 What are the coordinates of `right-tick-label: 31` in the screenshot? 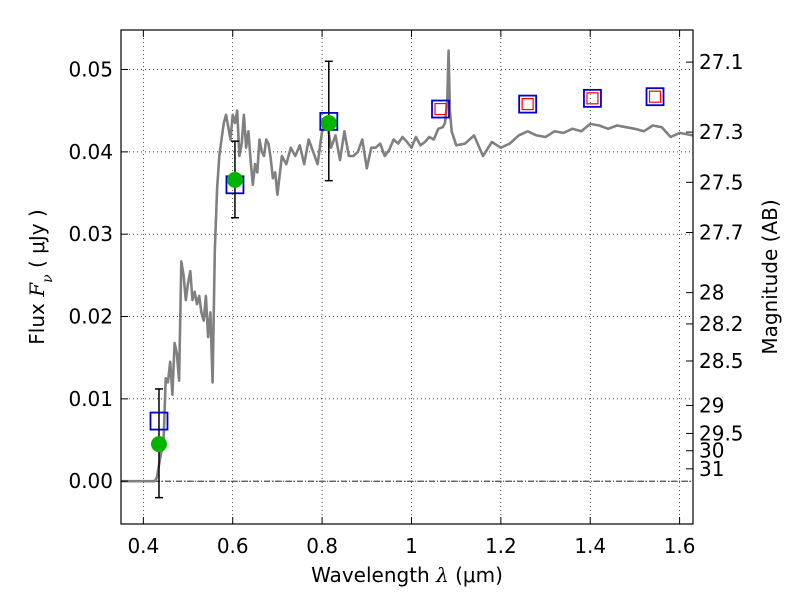 It's located at (711, 469).